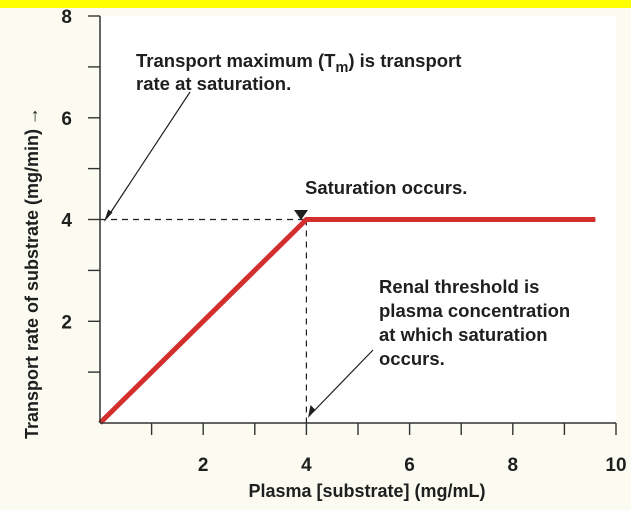 This screenshot has width=631, height=510. What do you see at coordinates (513, 465) in the screenshot?
I see `x-tick-label: 8` at bounding box center [513, 465].